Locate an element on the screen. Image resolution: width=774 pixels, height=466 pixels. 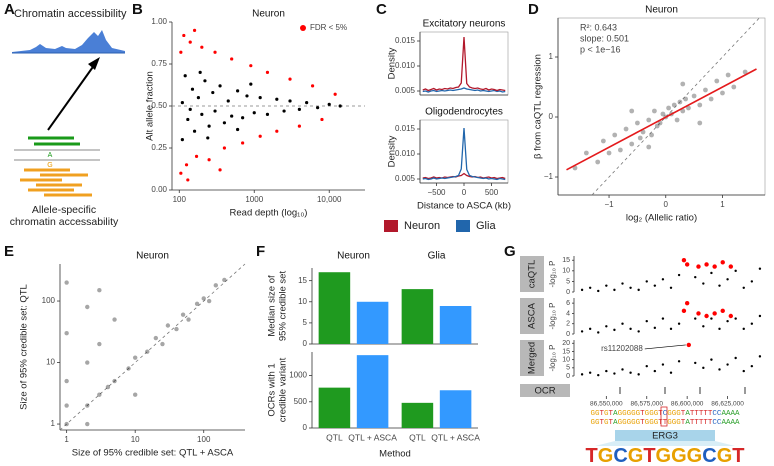
x-tick-label: 0 is located at coordinates (666, 204).